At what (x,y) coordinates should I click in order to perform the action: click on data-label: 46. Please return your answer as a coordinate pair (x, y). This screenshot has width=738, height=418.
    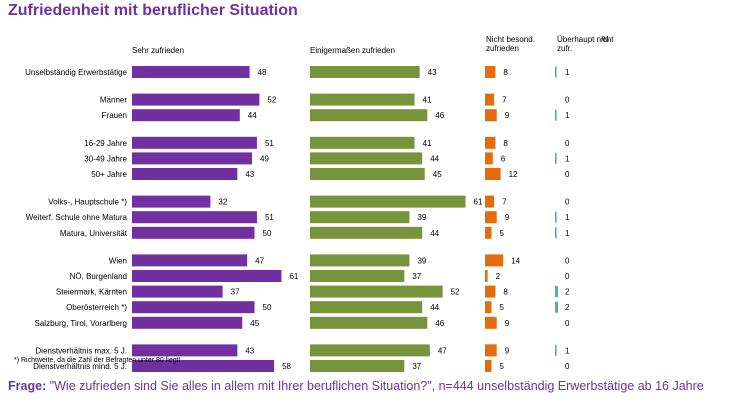
    Looking at the image, I should click on (439, 323).